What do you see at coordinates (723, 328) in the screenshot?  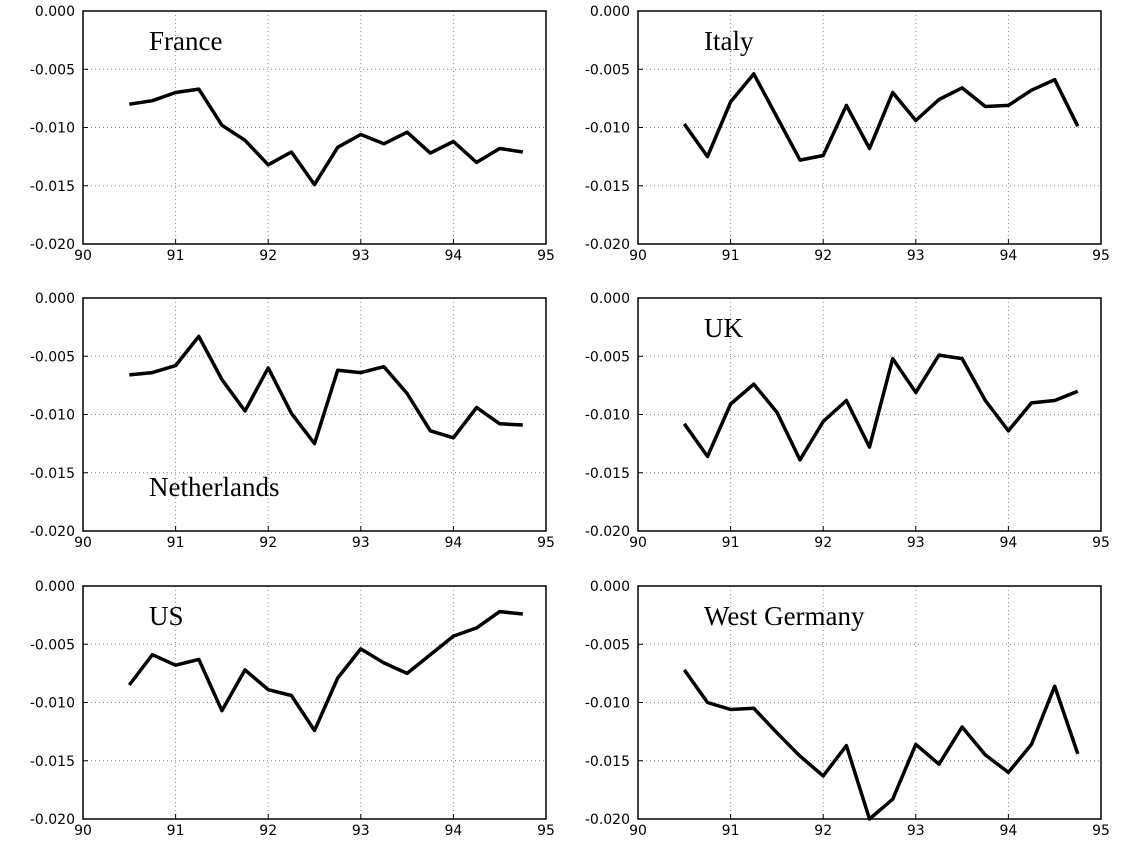 I see `panel-label: UK` at bounding box center [723, 328].